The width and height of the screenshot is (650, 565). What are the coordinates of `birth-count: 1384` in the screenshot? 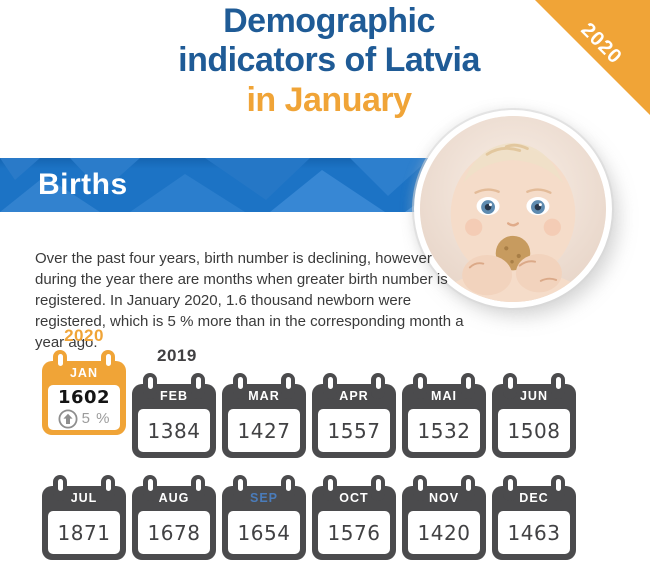 It's located at (174, 430).